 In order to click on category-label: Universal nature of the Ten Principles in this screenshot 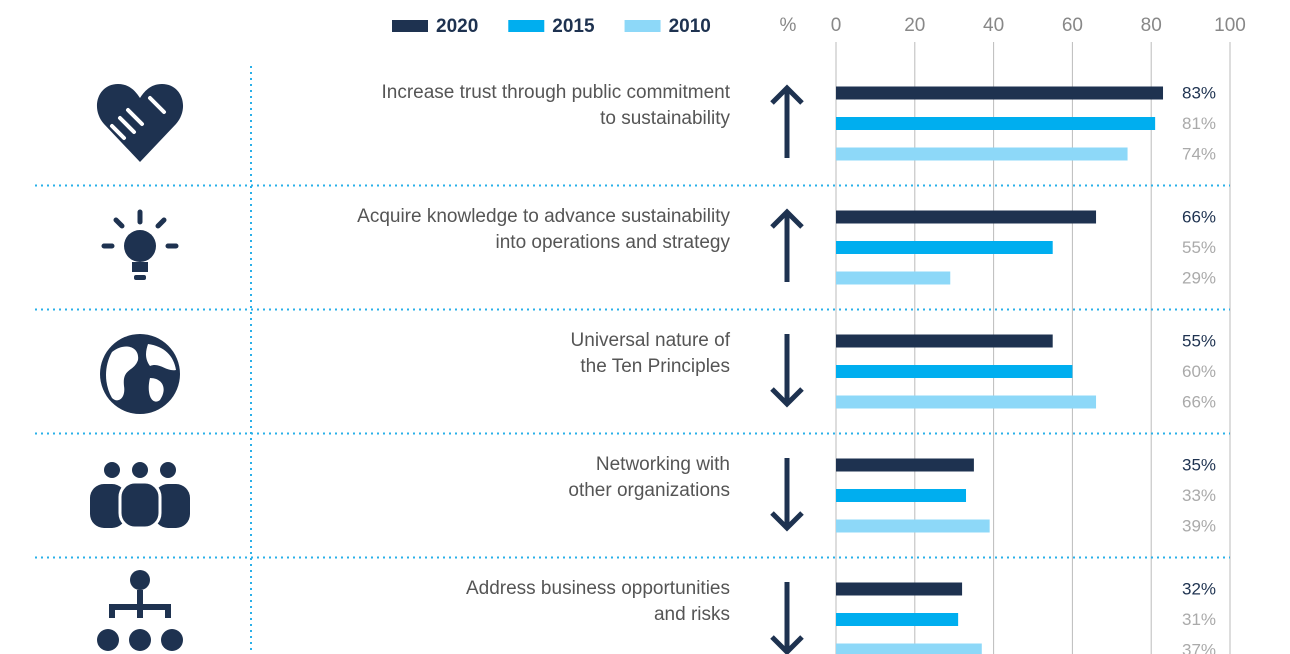, I will do `click(650, 353)`.